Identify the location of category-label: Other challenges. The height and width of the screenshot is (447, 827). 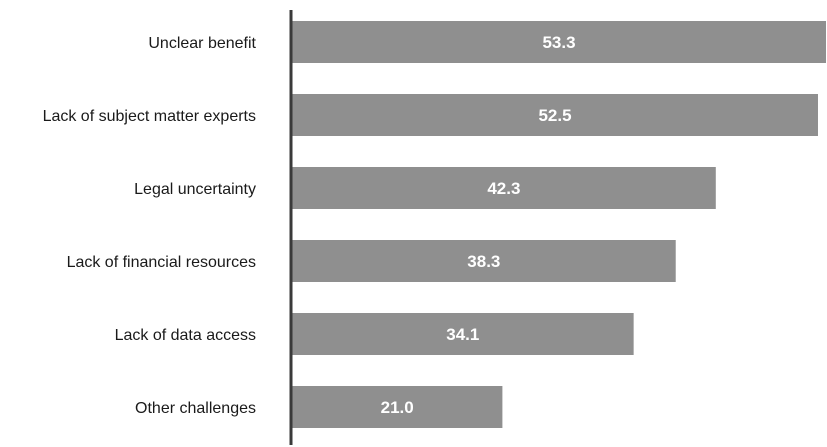
(195, 408).